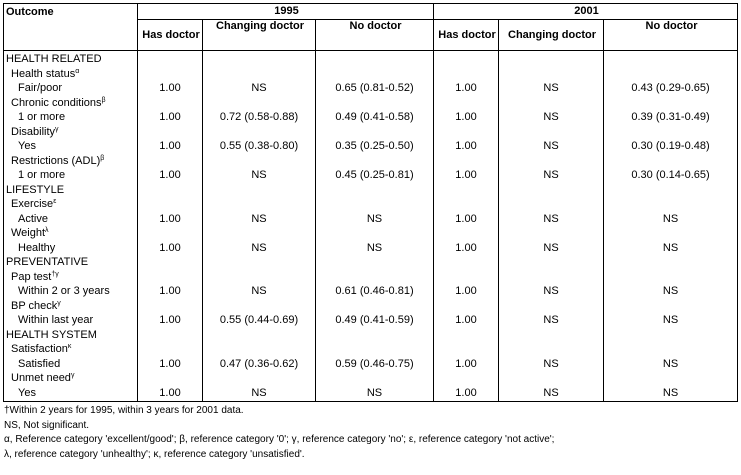  I want to click on table-cell: 0.72 (0.58-0.88), so click(259, 117).